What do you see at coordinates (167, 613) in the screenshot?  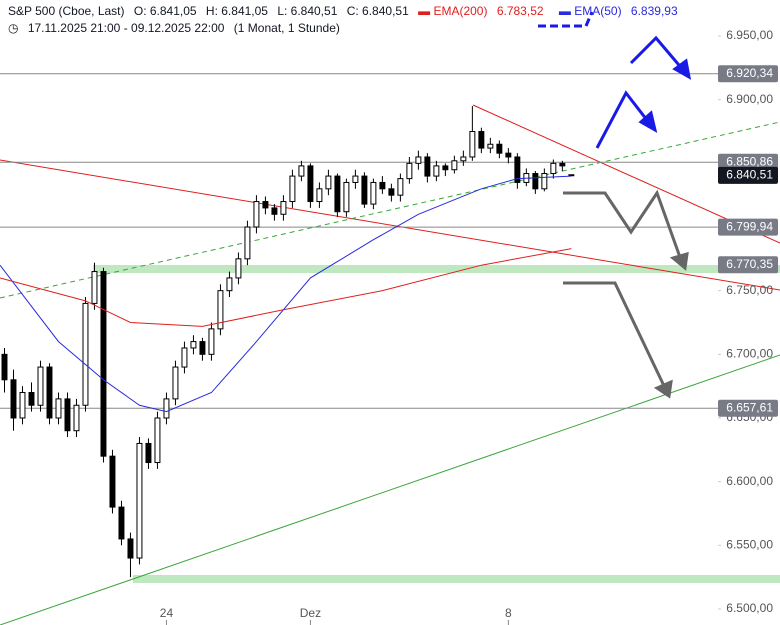 I see `x-tick-label: 24` at bounding box center [167, 613].